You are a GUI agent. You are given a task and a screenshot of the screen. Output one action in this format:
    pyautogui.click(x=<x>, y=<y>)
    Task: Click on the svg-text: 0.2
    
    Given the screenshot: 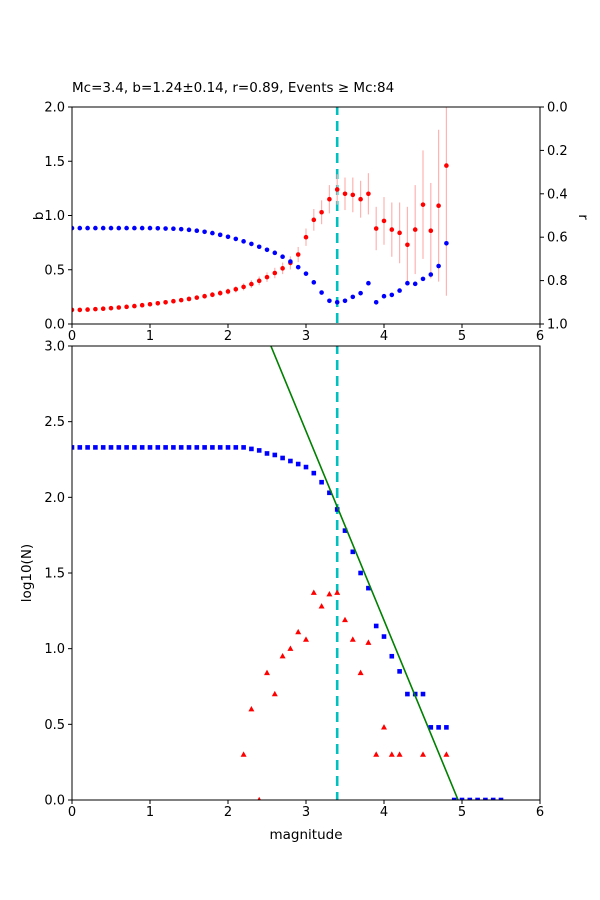 What is the action you would take?
    pyautogui.click(x=557, y=151)
    